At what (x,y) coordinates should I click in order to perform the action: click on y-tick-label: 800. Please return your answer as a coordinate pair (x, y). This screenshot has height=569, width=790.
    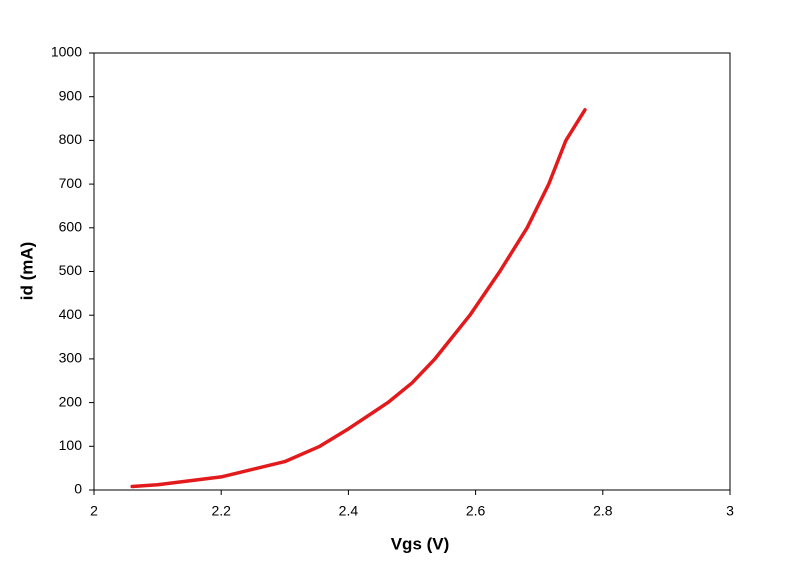
    Looking at the image, I should click on (71, 139).